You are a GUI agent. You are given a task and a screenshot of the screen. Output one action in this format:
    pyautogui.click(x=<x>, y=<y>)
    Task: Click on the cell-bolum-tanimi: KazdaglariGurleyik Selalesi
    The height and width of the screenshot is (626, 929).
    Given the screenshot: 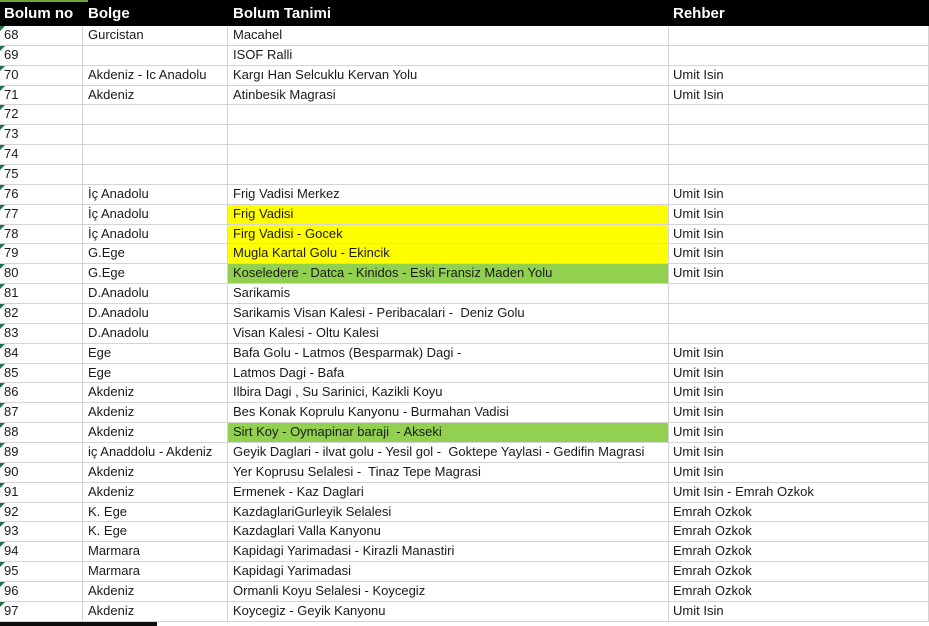 What is the action you would take?
    pyautogui.click(x=448, y=512)
    